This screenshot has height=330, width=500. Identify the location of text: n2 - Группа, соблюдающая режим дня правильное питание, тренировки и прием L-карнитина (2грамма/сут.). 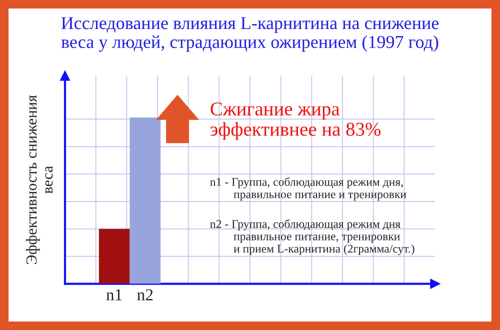
(312, 237).